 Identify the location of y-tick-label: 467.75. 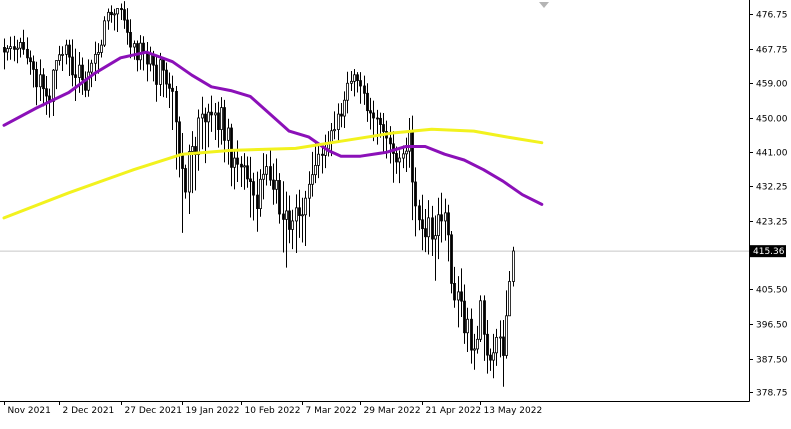
(772, 51).